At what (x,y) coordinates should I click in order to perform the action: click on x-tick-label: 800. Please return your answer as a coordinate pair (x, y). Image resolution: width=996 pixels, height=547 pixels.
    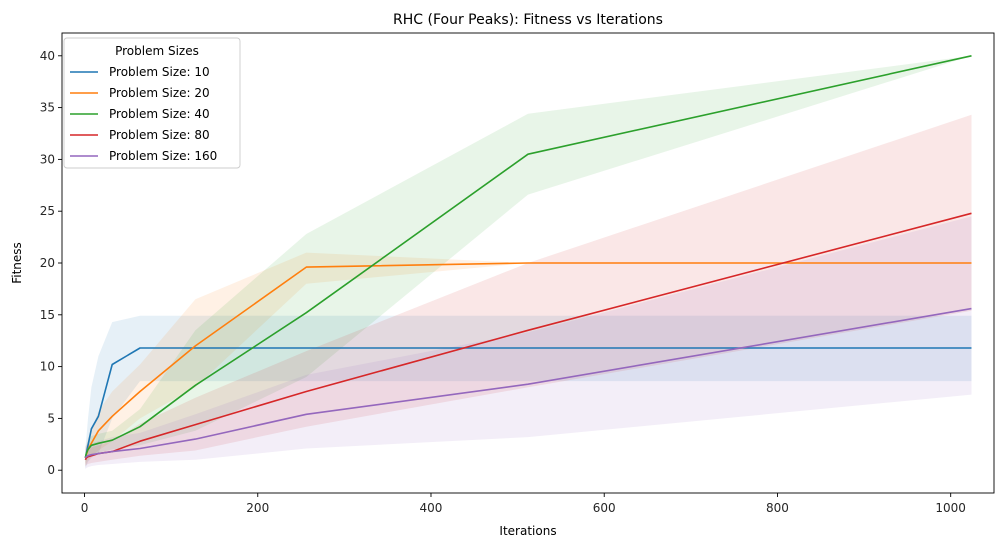
    Looking at the image, I should click on (777, 508).